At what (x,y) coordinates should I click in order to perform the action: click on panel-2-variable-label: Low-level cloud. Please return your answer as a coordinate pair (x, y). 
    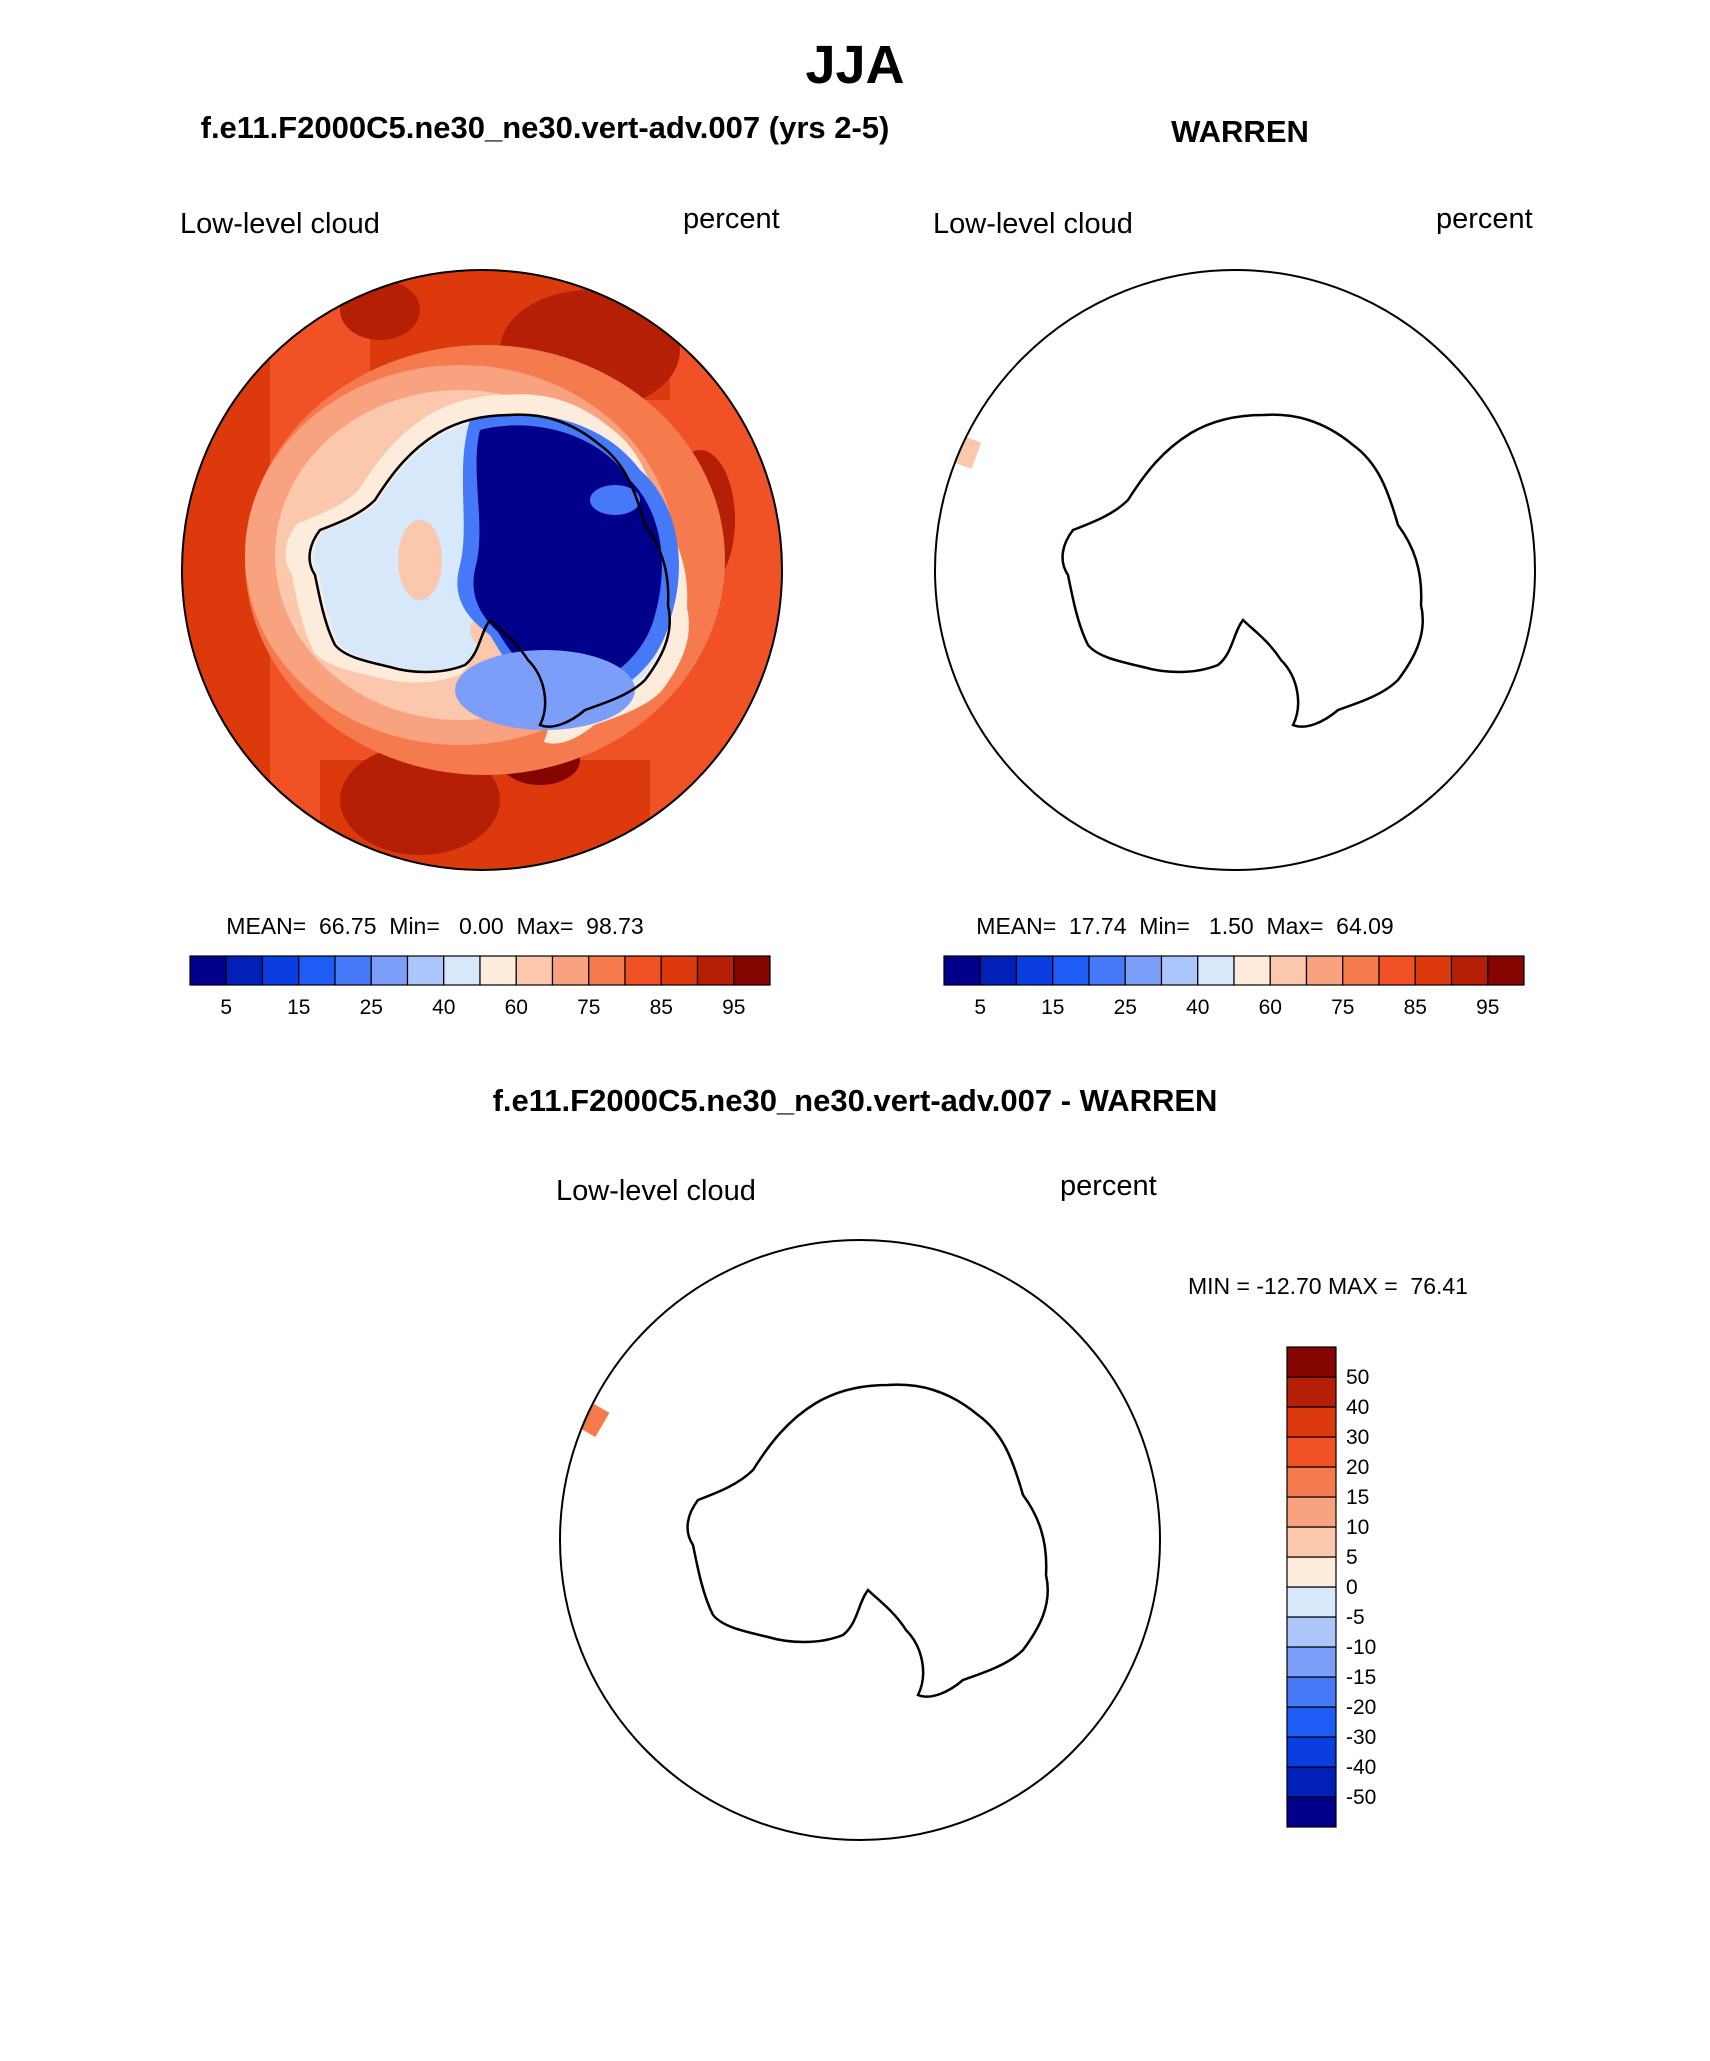
    Looking at the image, I should click on (1033, 224).